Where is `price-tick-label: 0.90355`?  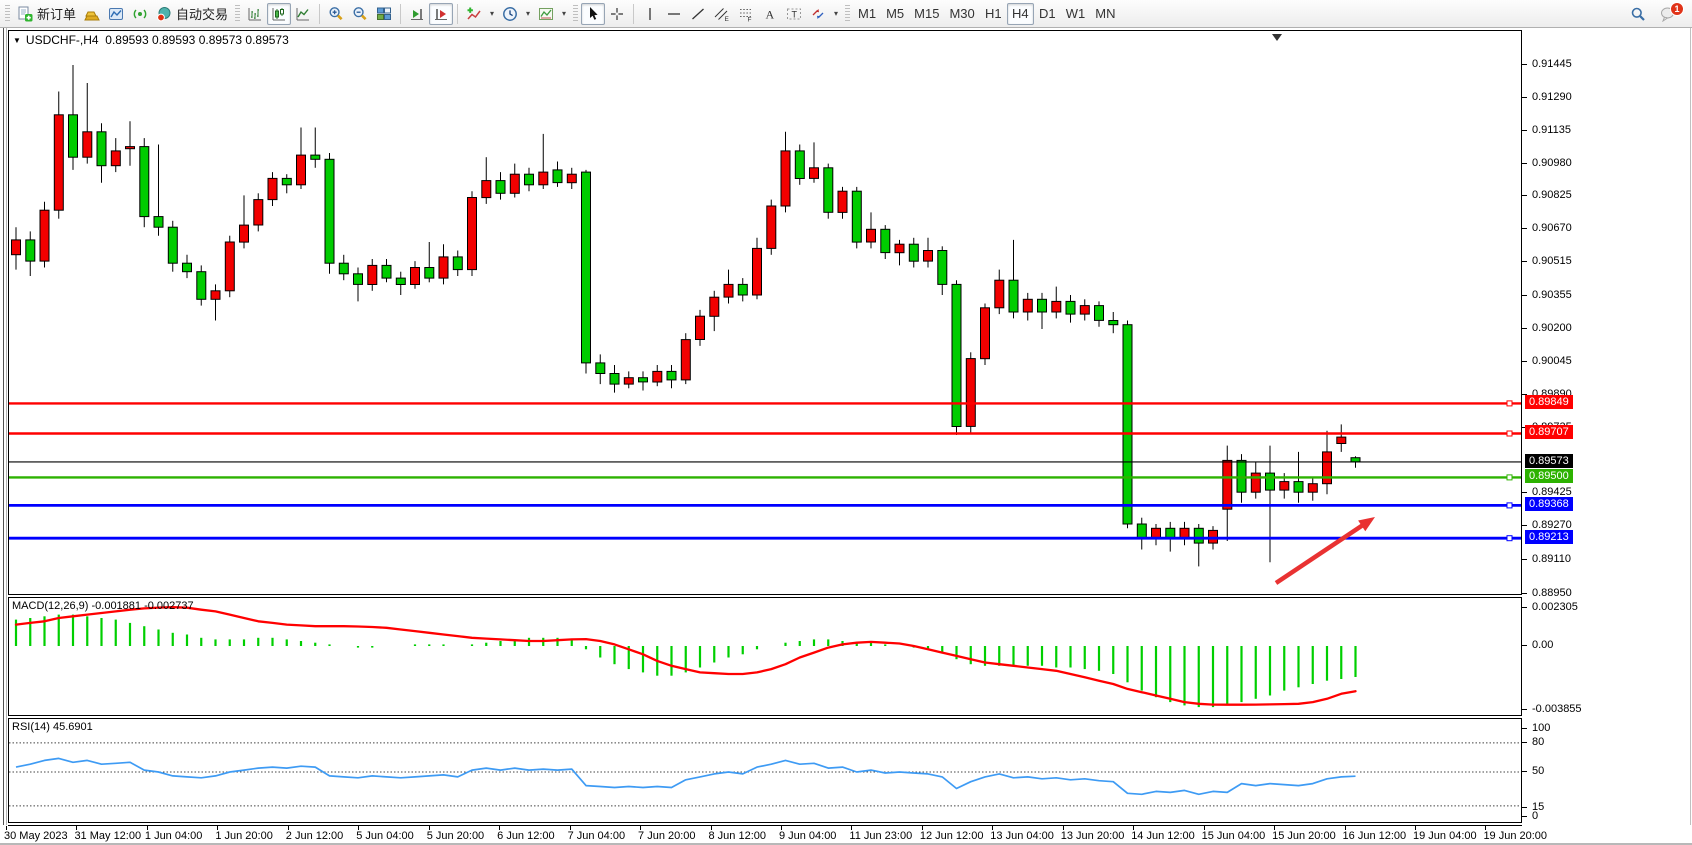 price-tick-label: 0.90355 is located at coordinates (1552, 295).